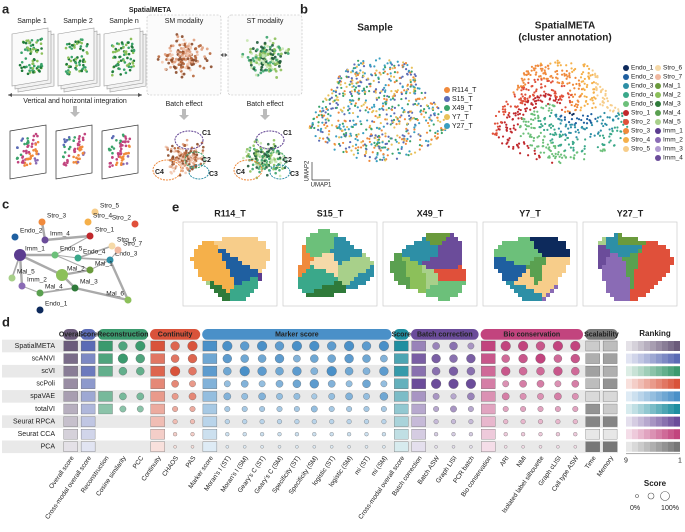  Describe the element at coordinates (88, 335) in the screenshot. I see `group-name: Score` at that location.